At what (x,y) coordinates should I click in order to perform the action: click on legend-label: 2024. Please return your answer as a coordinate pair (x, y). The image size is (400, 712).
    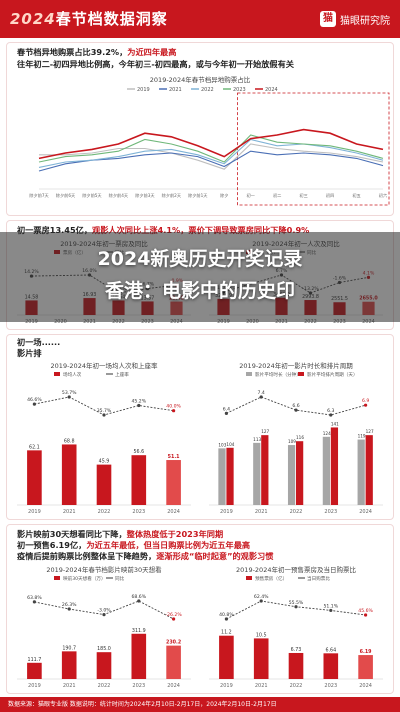
    Looking at the image, I should click on (271, 90).